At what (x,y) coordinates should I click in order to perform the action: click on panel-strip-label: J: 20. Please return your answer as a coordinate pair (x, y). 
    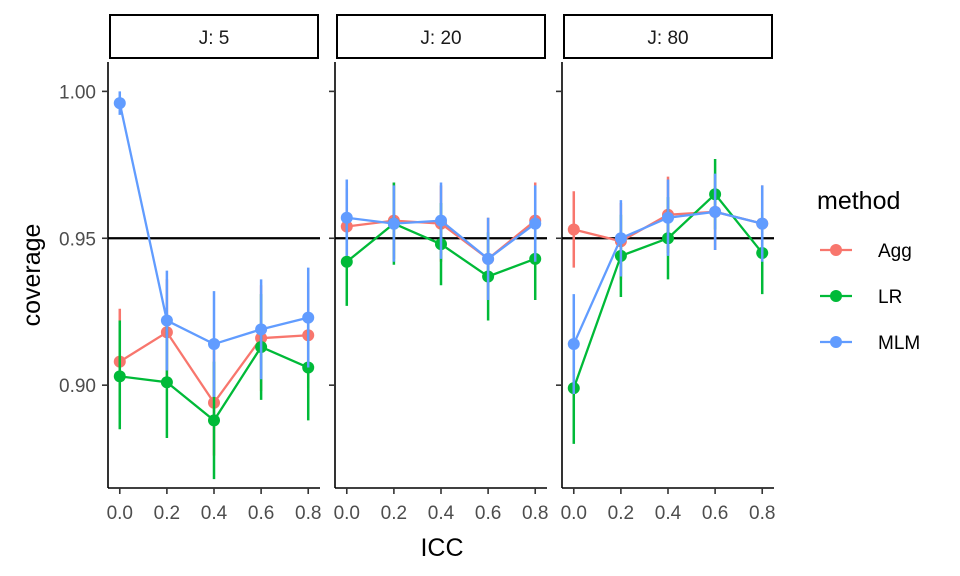
    Looking at the image, I should click on (440, 38).